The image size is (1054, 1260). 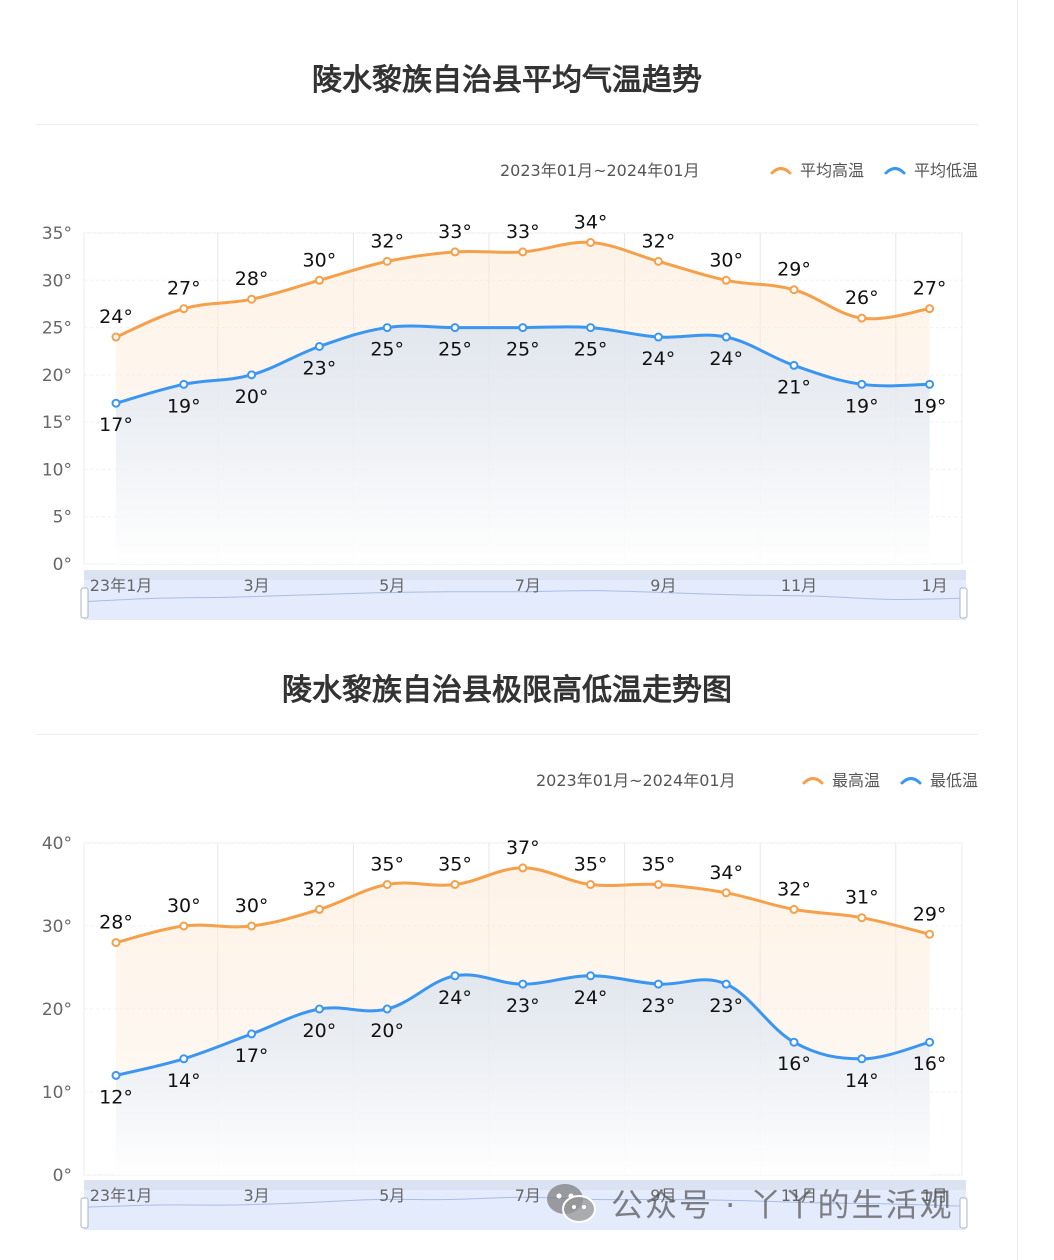 What do you see at coordinates (523, 596) in the screenshot?
I see `zoom-slider-preview-line` at bounding box center [523, 596].